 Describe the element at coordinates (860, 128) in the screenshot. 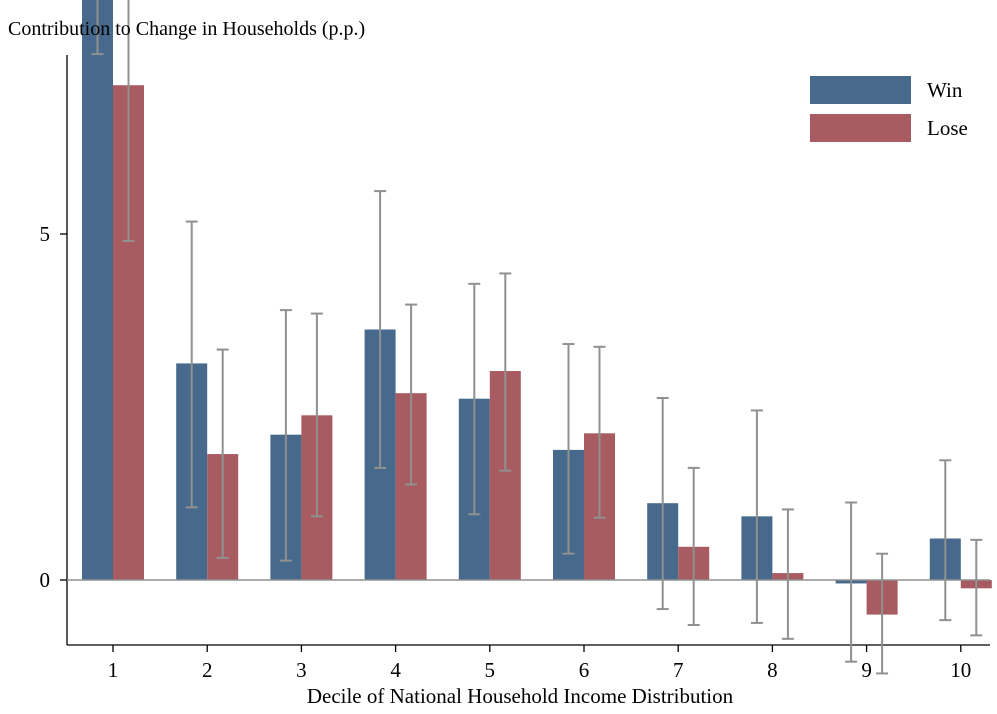

I see `legend-swatch-lose` at that location.